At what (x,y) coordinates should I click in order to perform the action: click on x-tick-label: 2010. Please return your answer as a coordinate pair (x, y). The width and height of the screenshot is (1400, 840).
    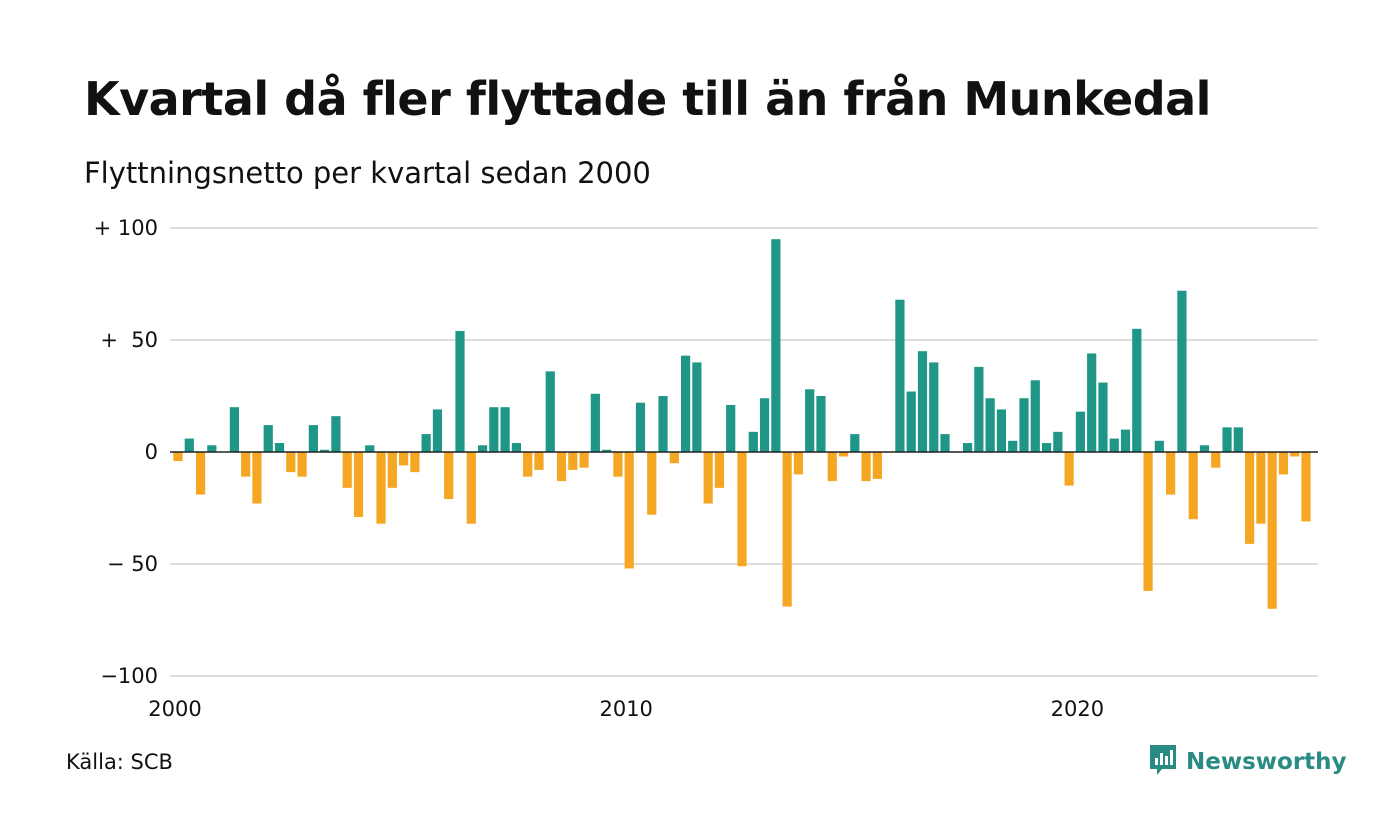
    Looking at the image, I should click on (625, 709).